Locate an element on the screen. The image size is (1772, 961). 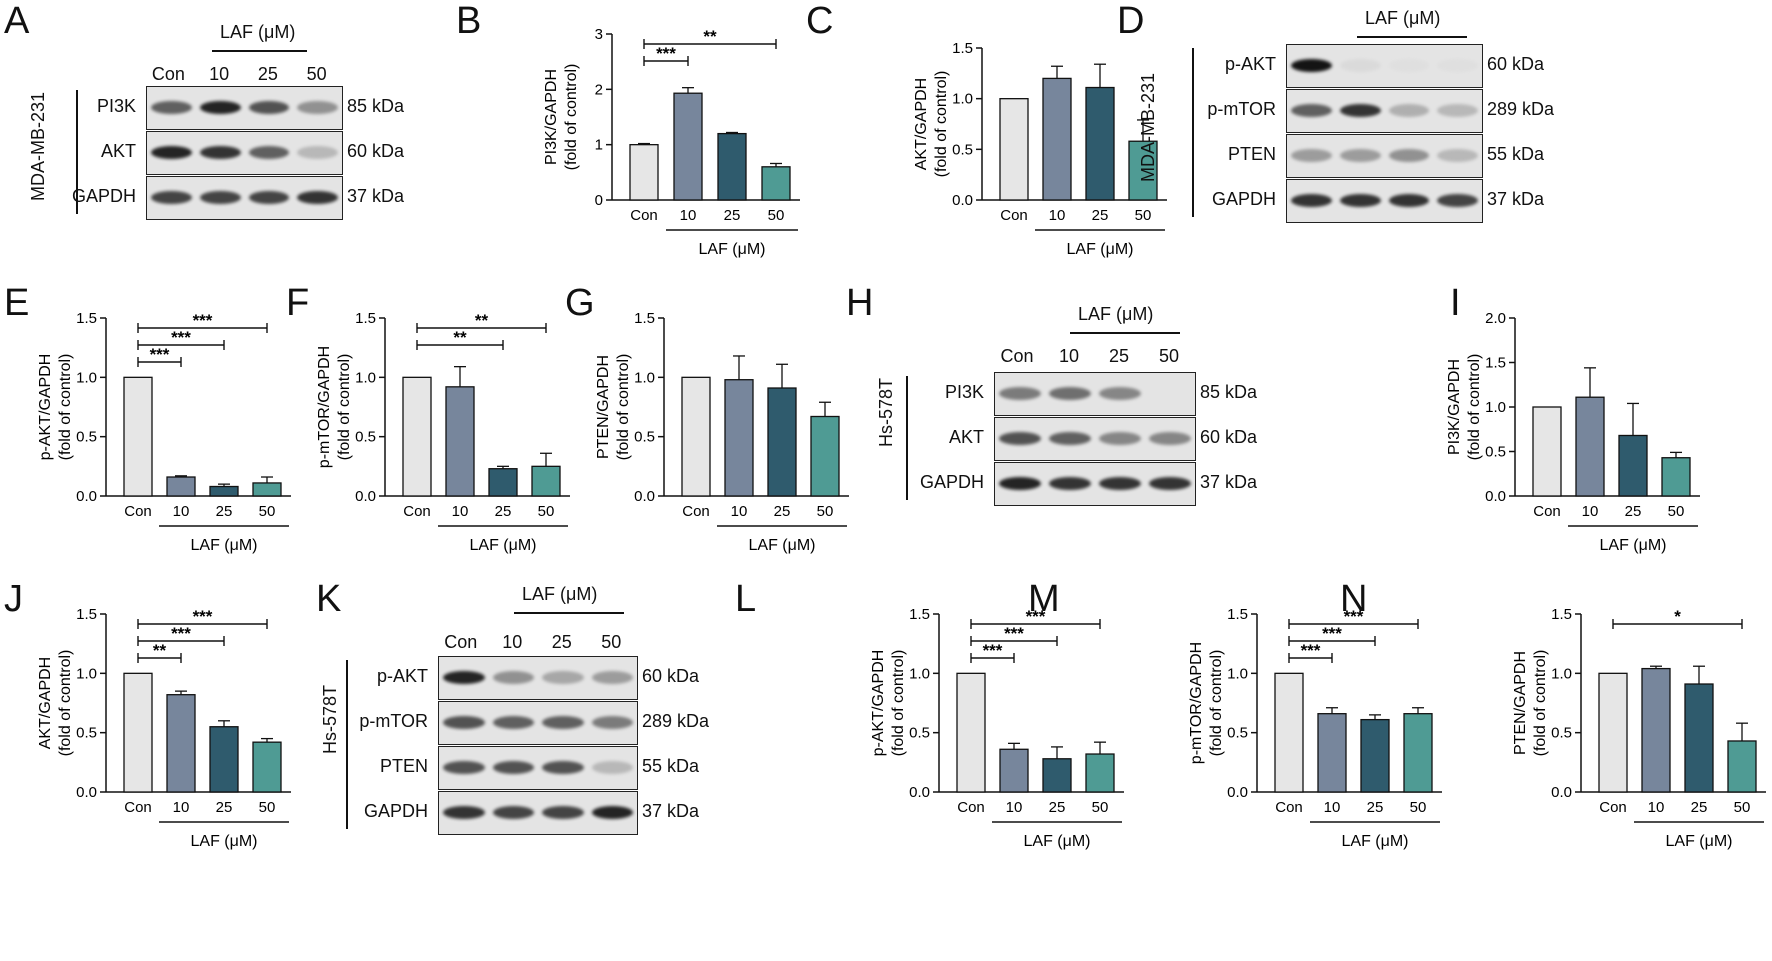
protein-label: GAPDH is located at coordinates (395, 811).